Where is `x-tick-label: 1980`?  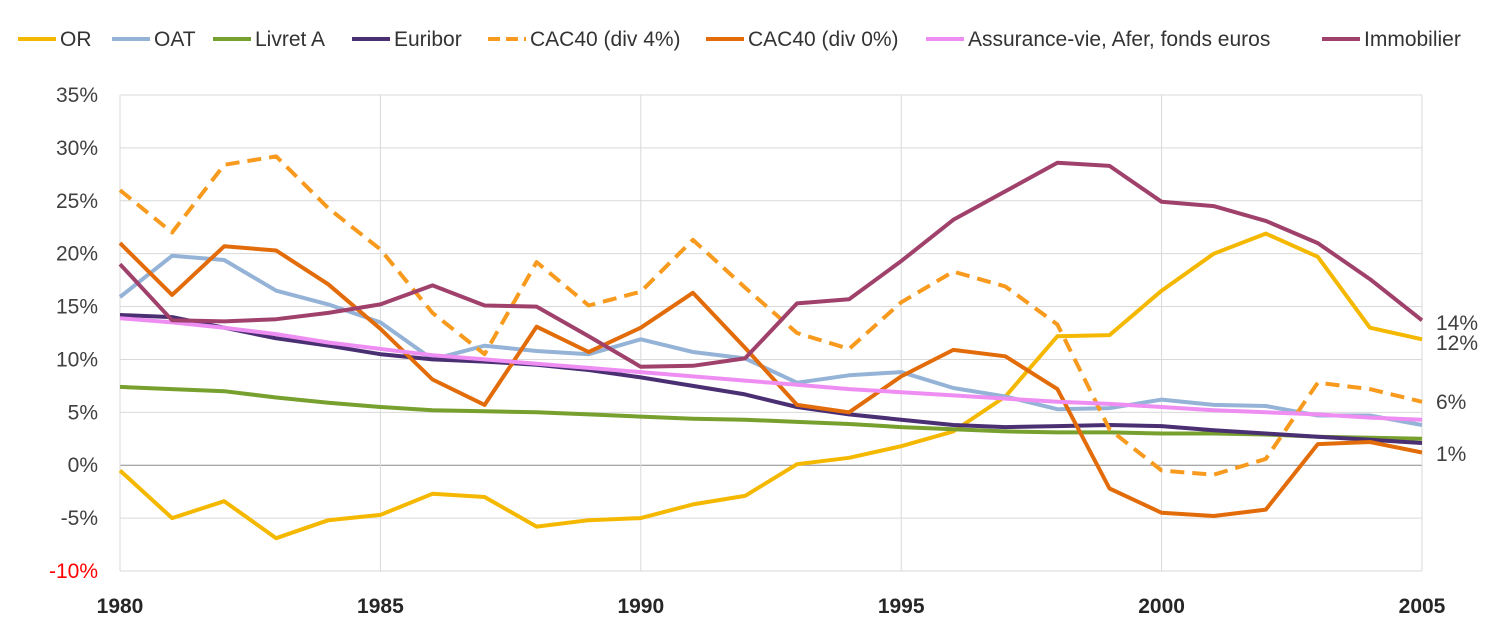 x-tick-label: 1980 is located at coordinates (120, 606).